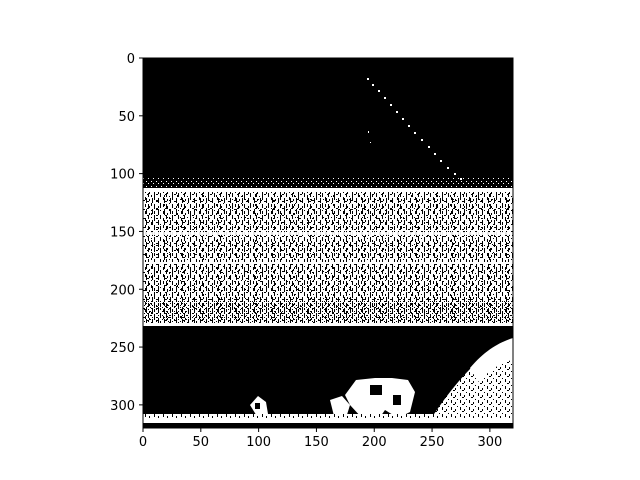 The image size is (640, 480). I want to click on lower-bright-blobs, so click(328, 383).